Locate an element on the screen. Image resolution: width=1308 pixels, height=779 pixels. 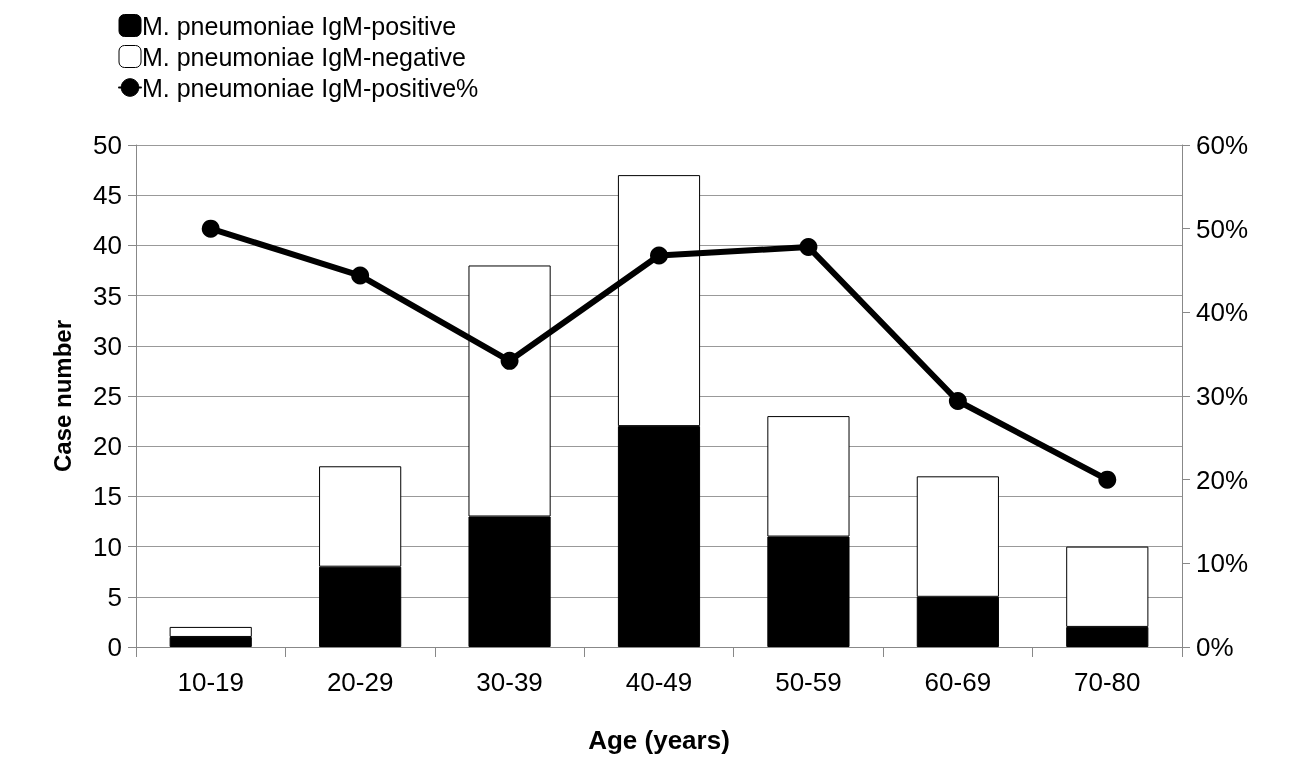
y-axis-title: Case number is located at coordinates (62, 396).